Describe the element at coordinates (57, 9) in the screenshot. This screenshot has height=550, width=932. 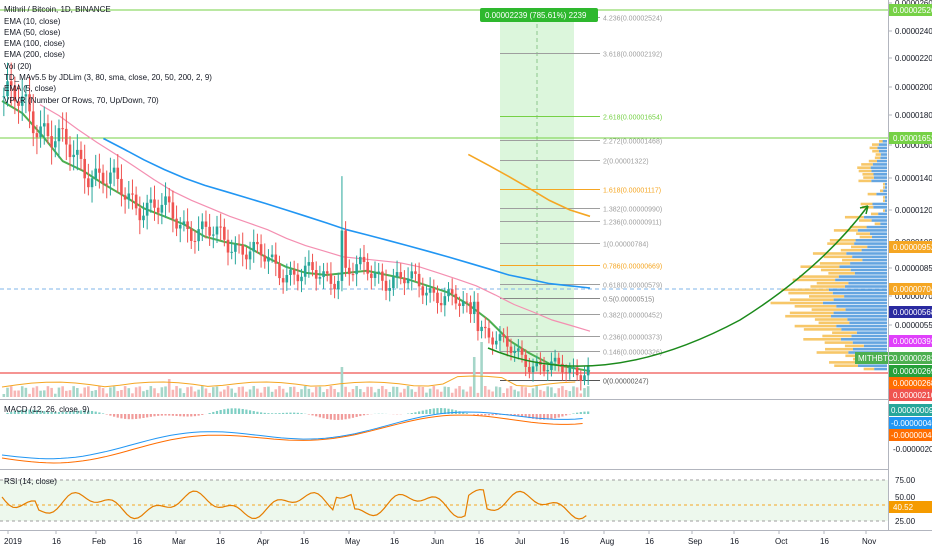
I see `symbol-title: Mithril / Bitcoin, 1D, BINANCE` at that location.